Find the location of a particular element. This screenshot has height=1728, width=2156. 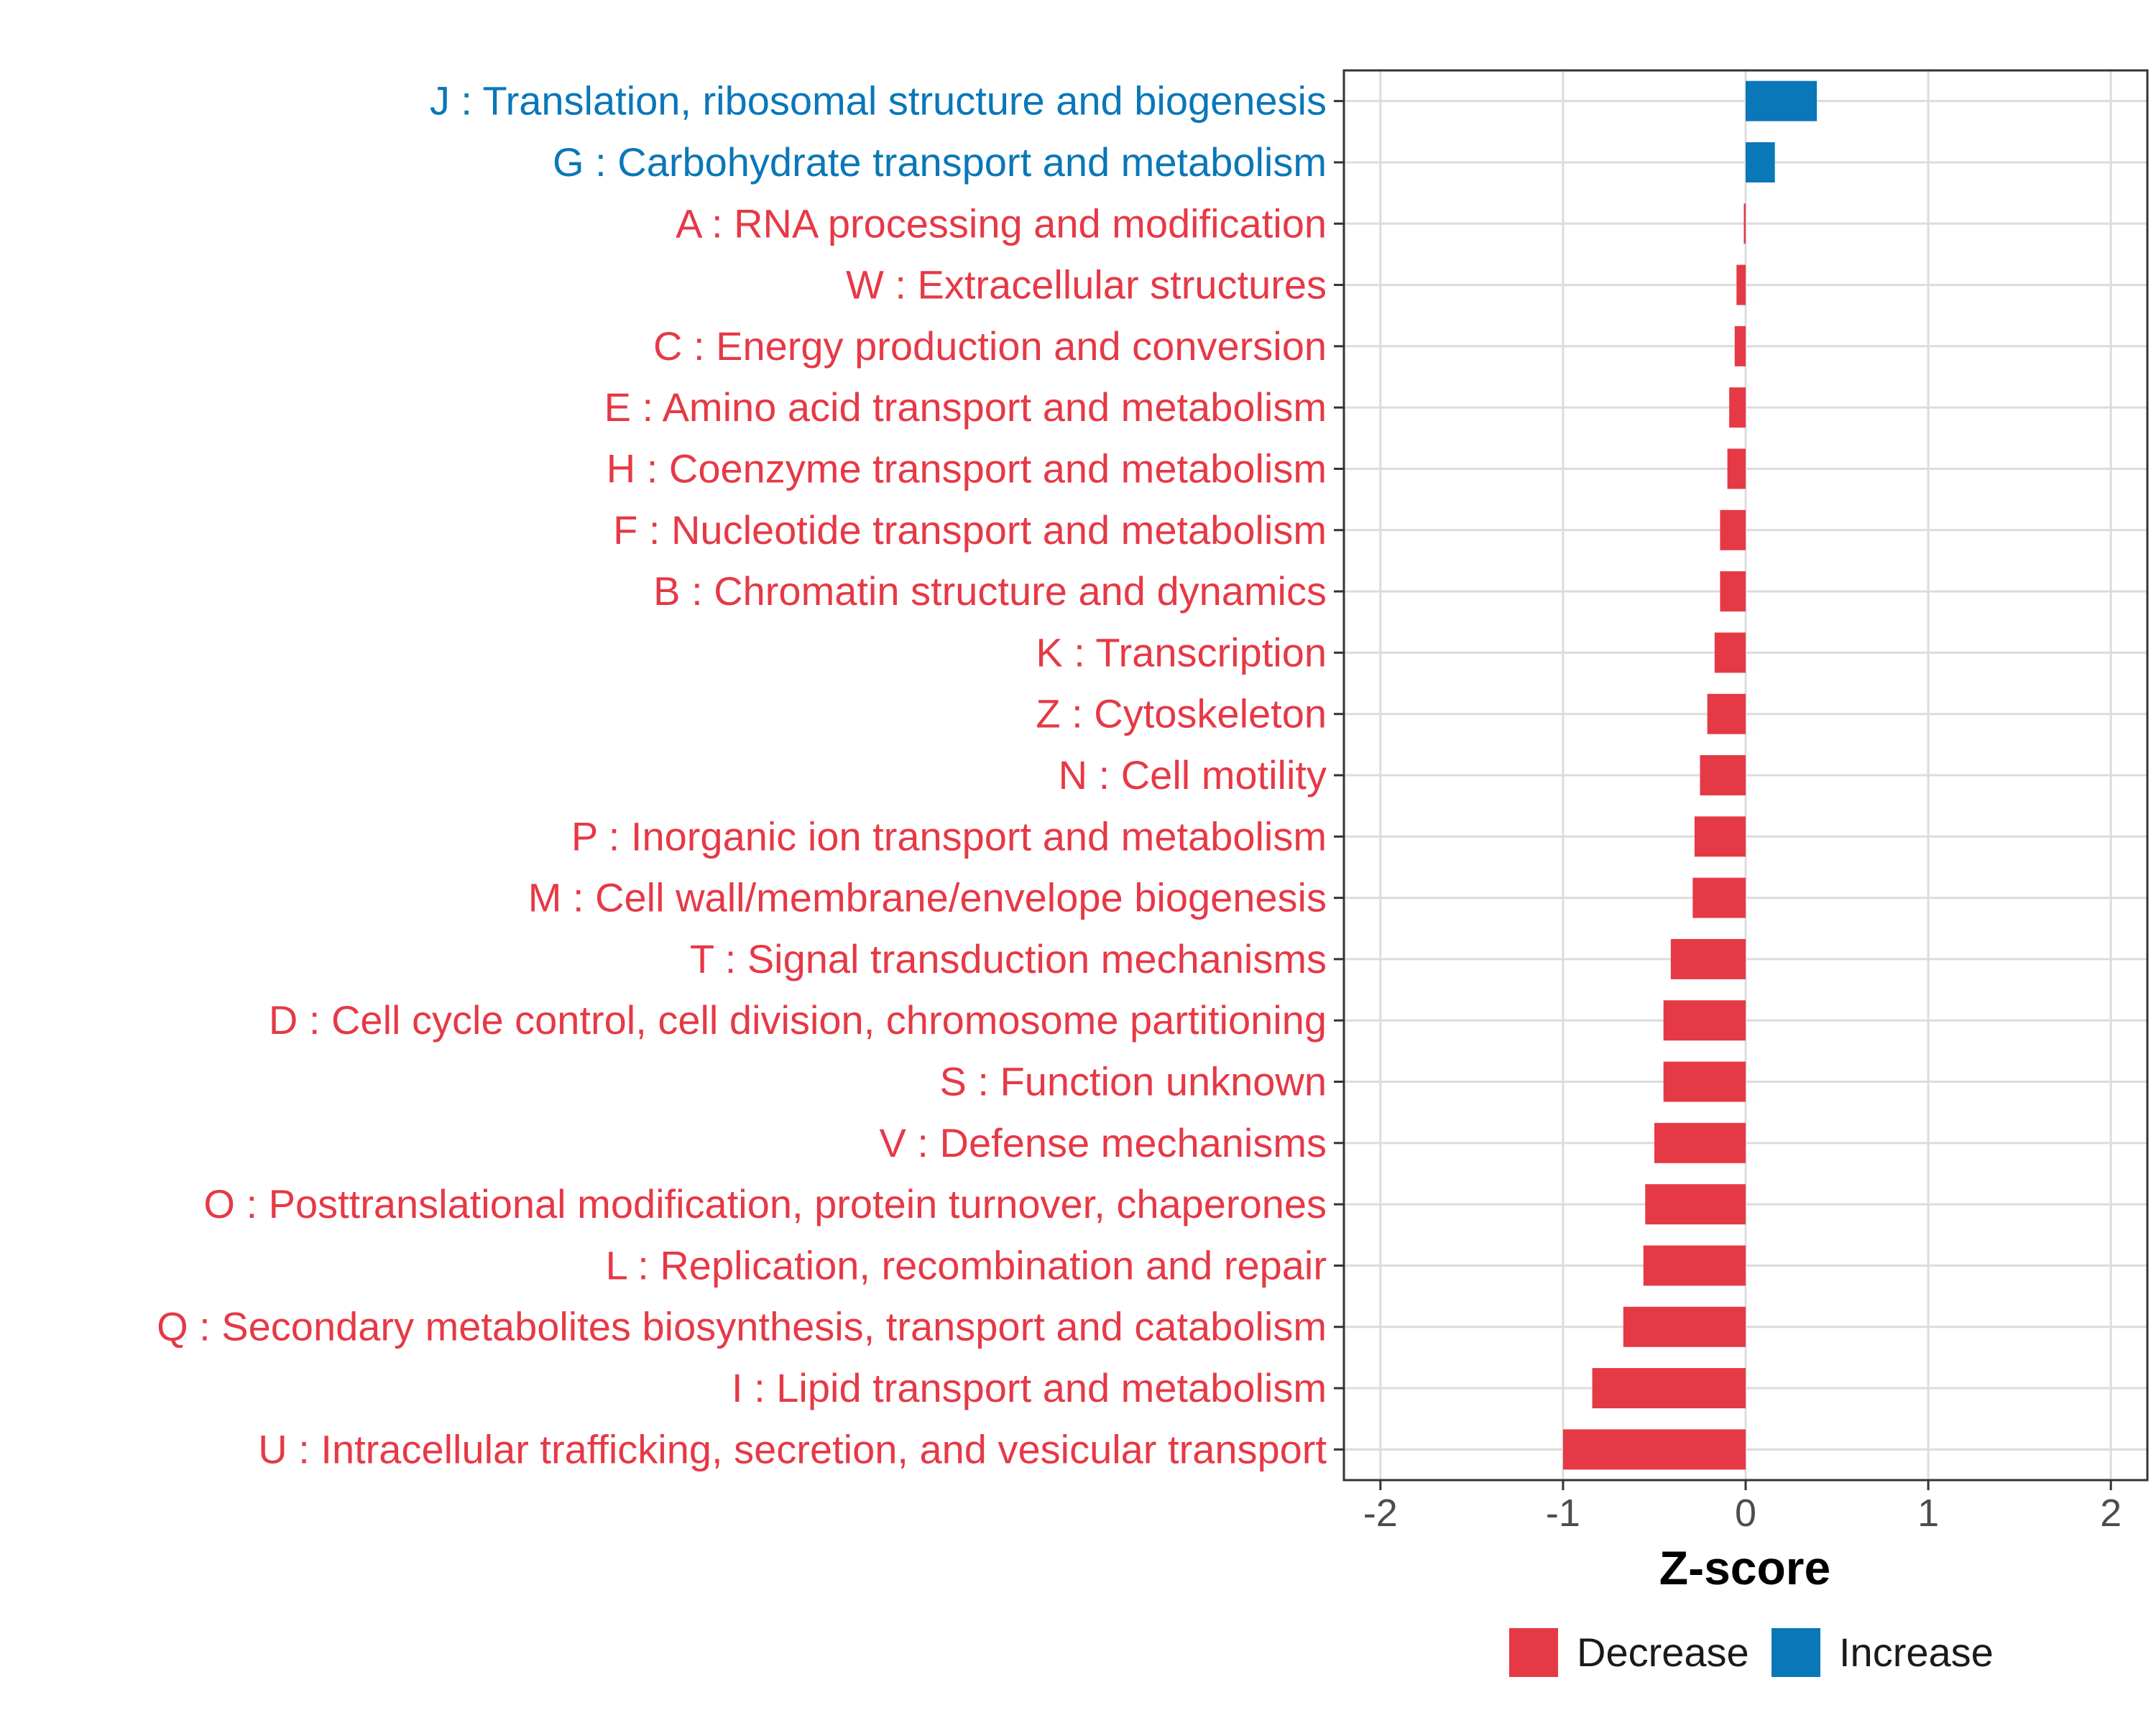

category-label: B : Chromatin structure and dynamics is located at coordinates (990, 591).